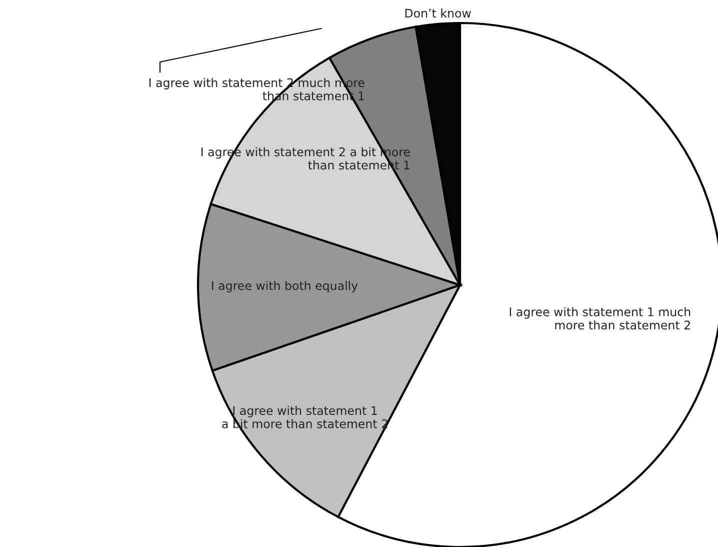 This screenshot has height=547, width=718. Describe the element at coordinates (438, 13) in the screenshot. I see `slice-label: Don’t know` at that location.